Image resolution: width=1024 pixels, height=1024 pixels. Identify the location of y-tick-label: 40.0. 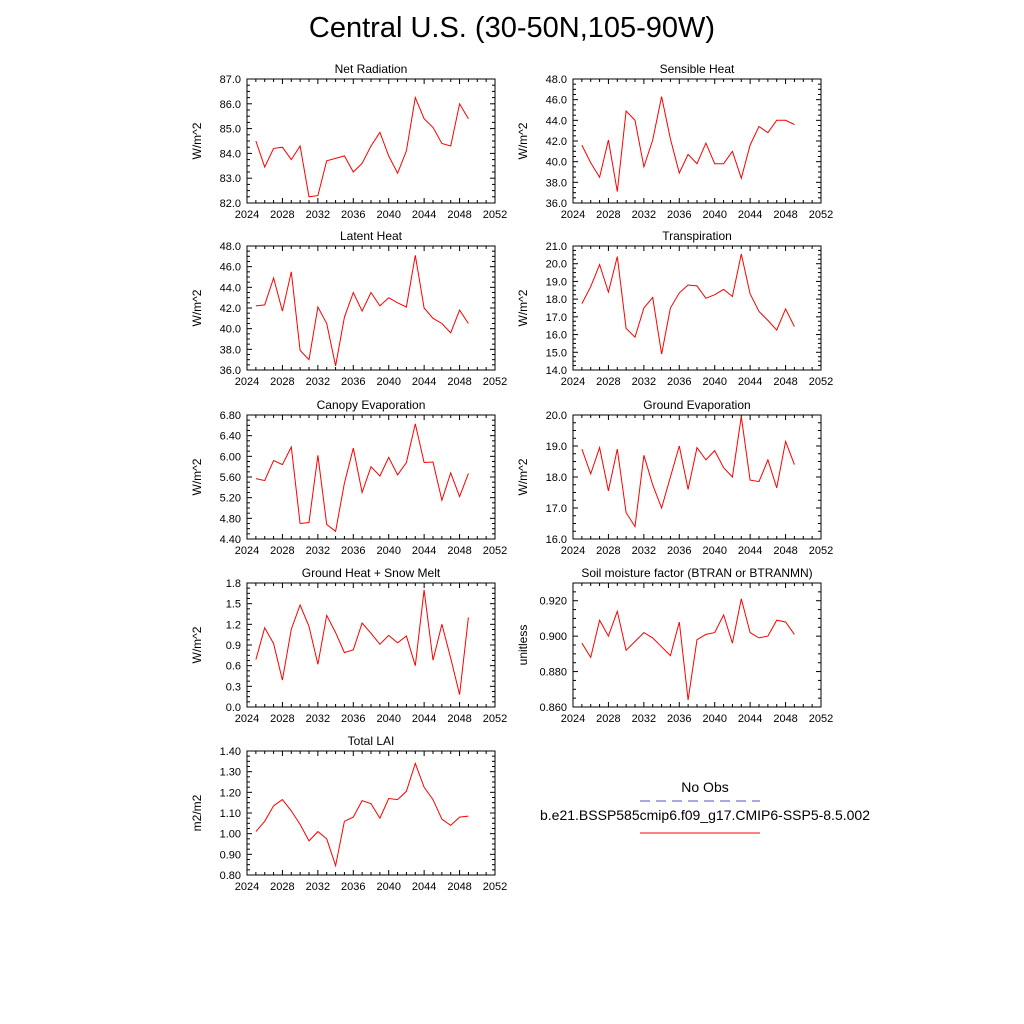
(230, 330).